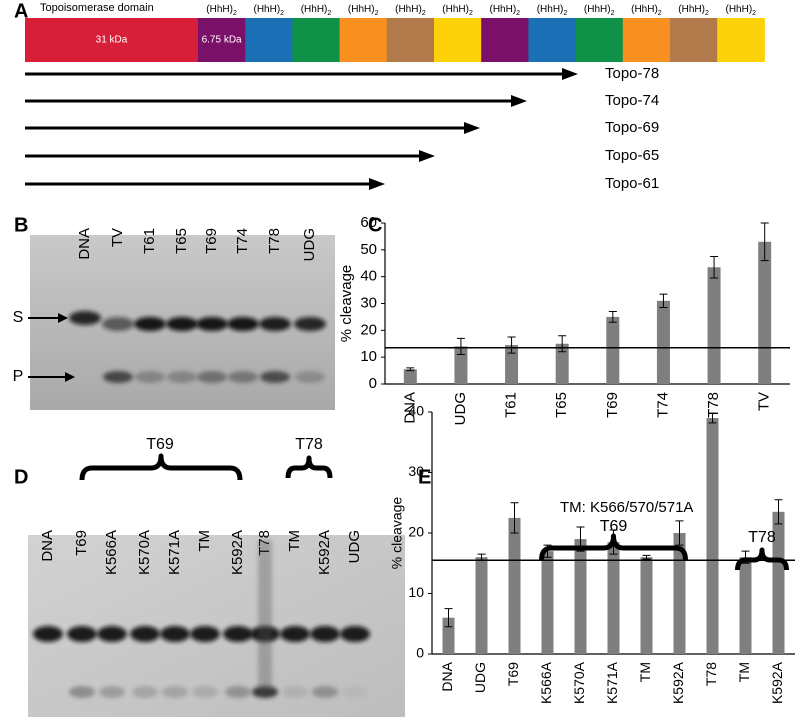  I want to click on lane-label: K566A, so click(111, 552).